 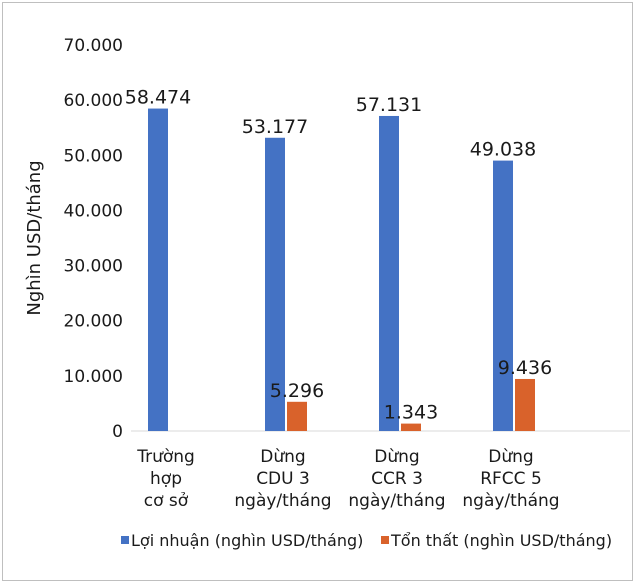 What do you see at coordinates (510, 479) in the screenshot?
I see `x-category-label: Dừng RFCC 5 ngày/tháng` at bounding box center [510, 479].